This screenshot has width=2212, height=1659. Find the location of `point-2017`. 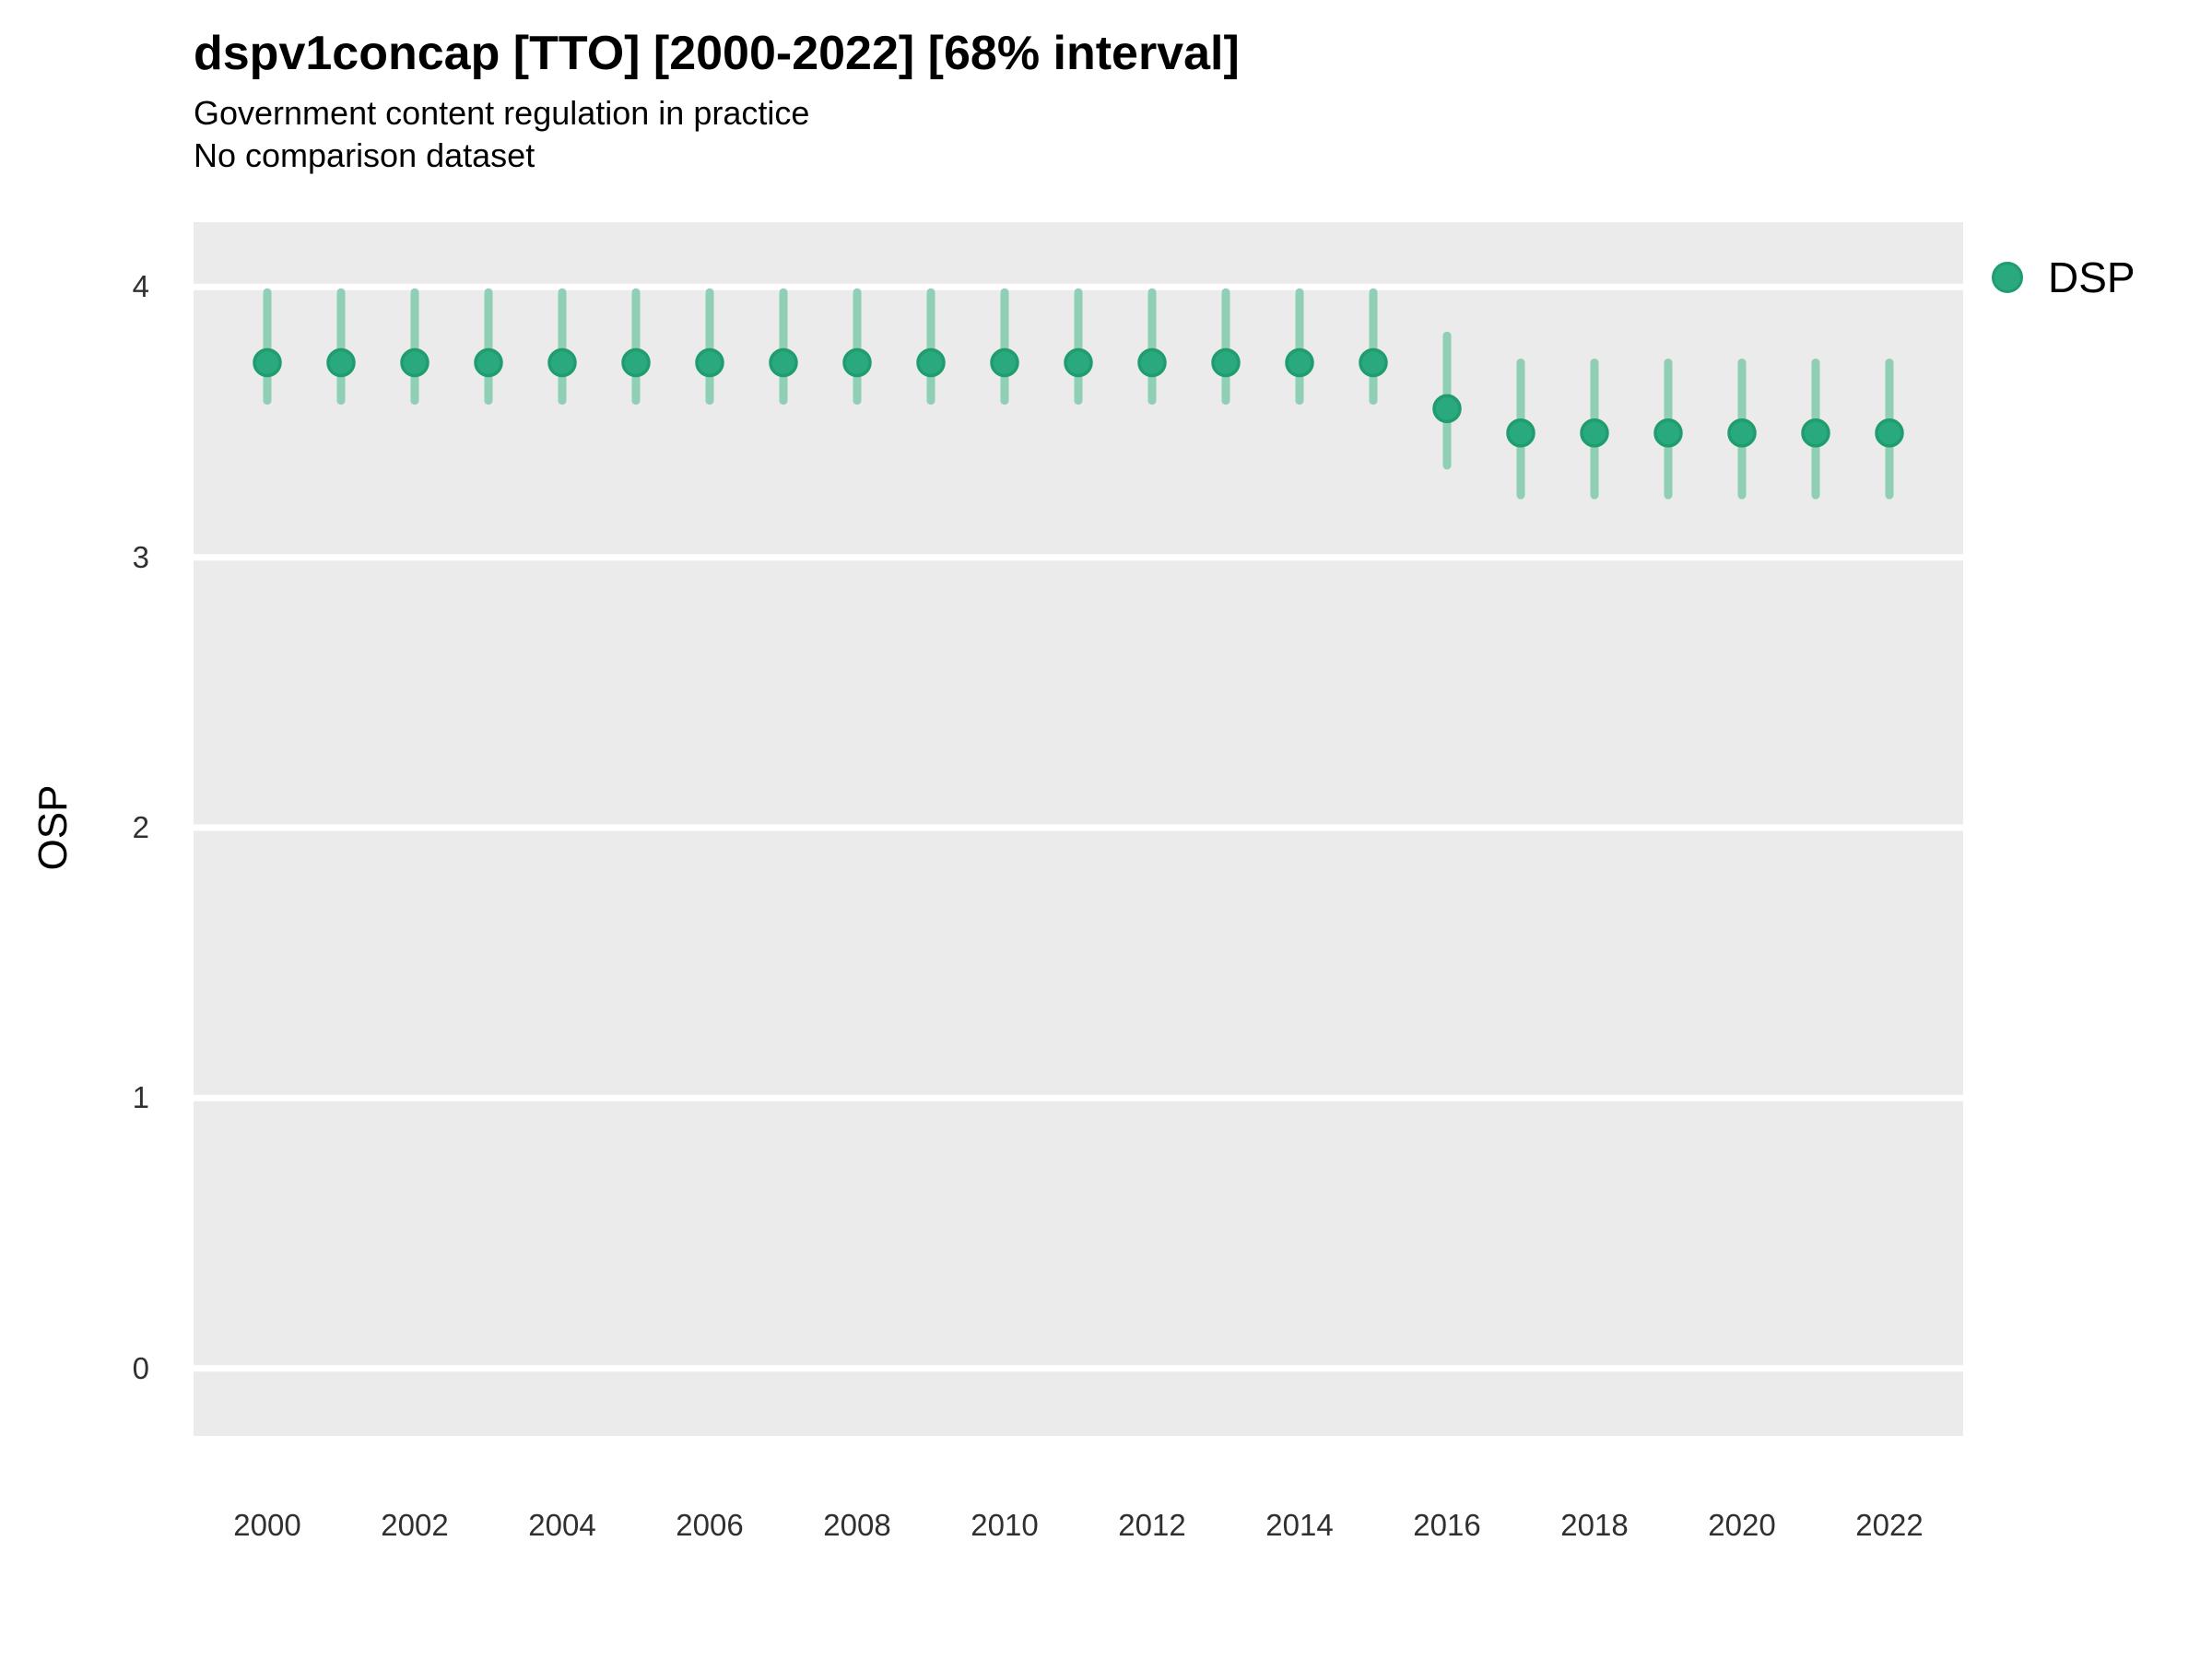

point-2017 is located at coordinates (1520, 433).